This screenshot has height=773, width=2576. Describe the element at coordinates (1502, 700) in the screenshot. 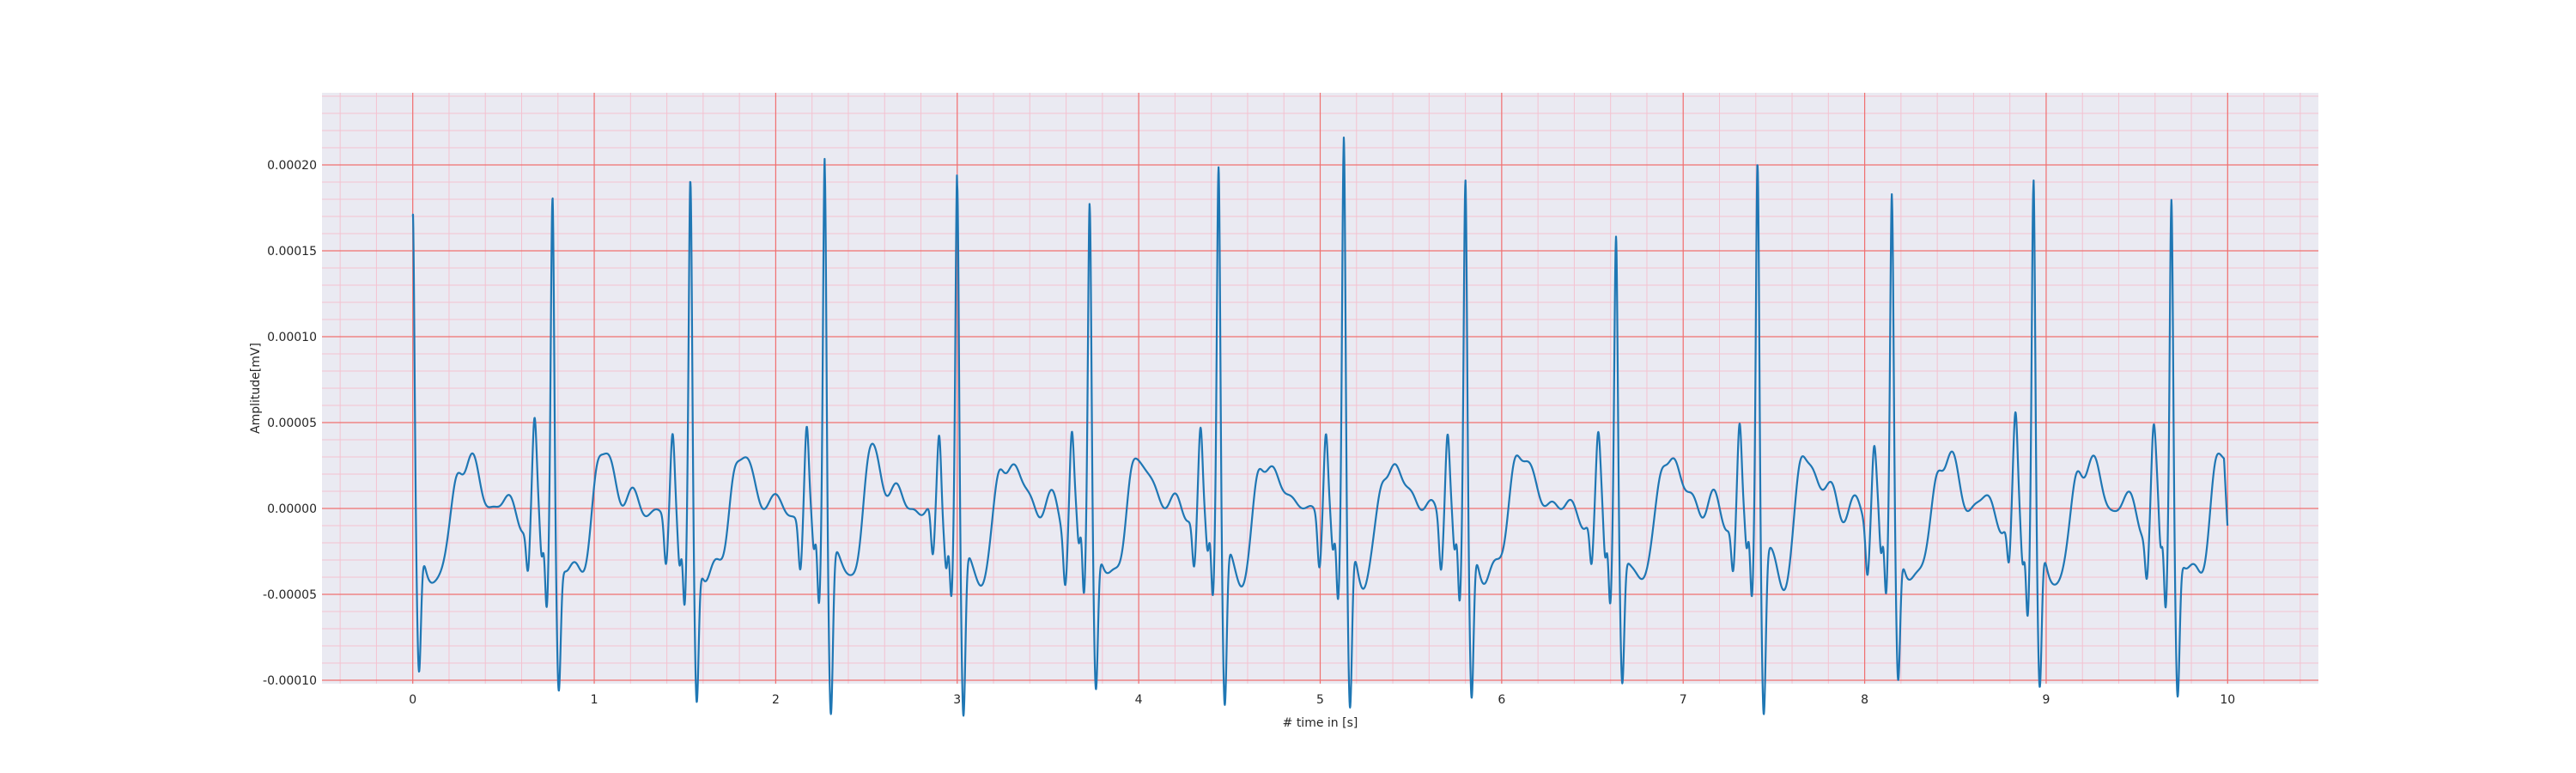

I see `x-tick-label: 6` at that location.